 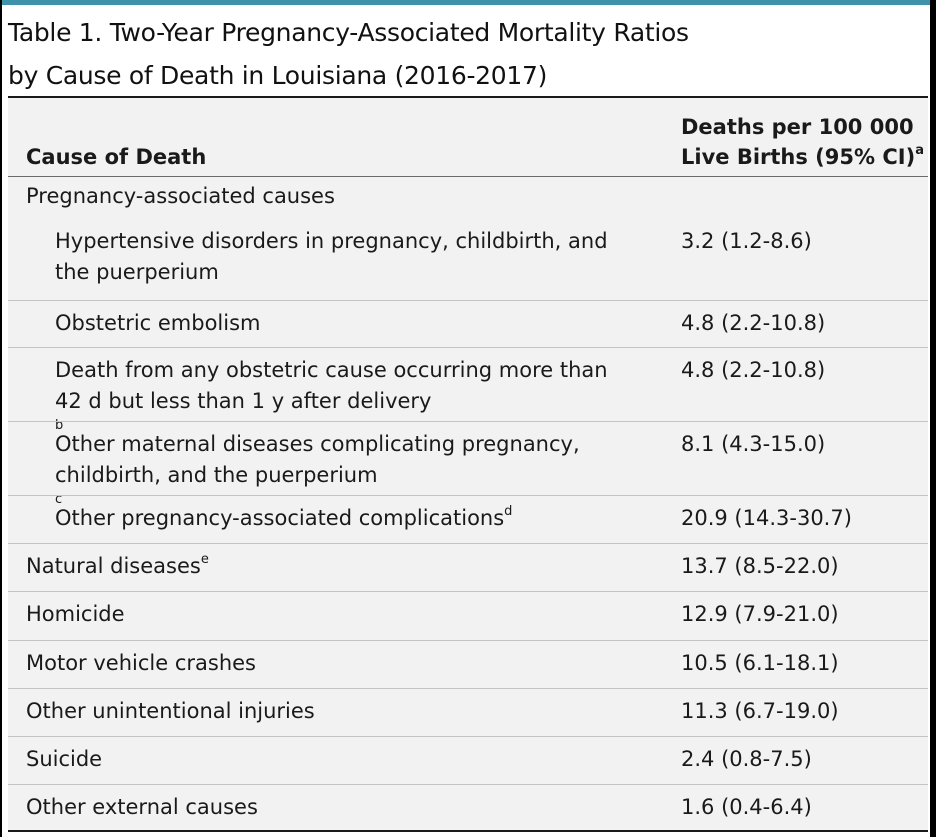 I want to click on row-value: 3.2 (1.2-8.6), so click(x=746, y=241).